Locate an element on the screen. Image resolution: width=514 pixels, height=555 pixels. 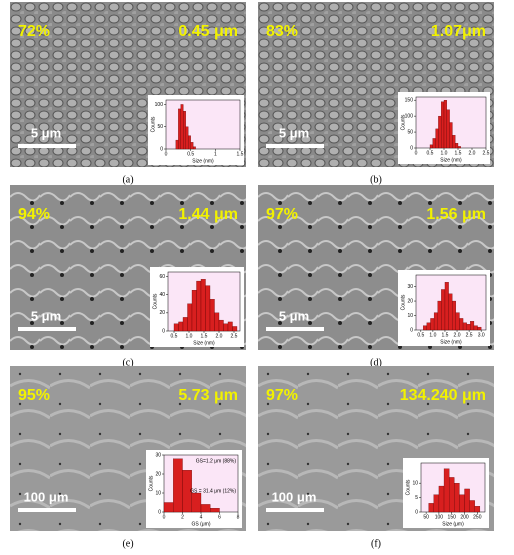
histogram-inset: 0.5 1.0 1.5 2.0 2.5 3.0 0 10 20 30 Size (nm) Counts is located at coordinates (444, 308).